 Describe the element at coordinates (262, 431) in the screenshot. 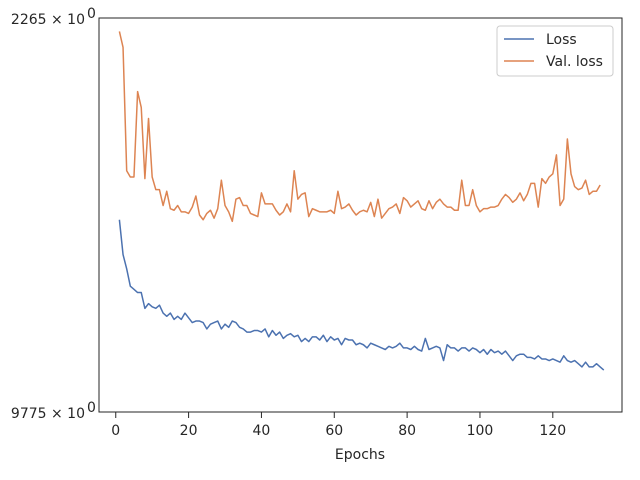

I see `x-tick-label: 40` at that location.